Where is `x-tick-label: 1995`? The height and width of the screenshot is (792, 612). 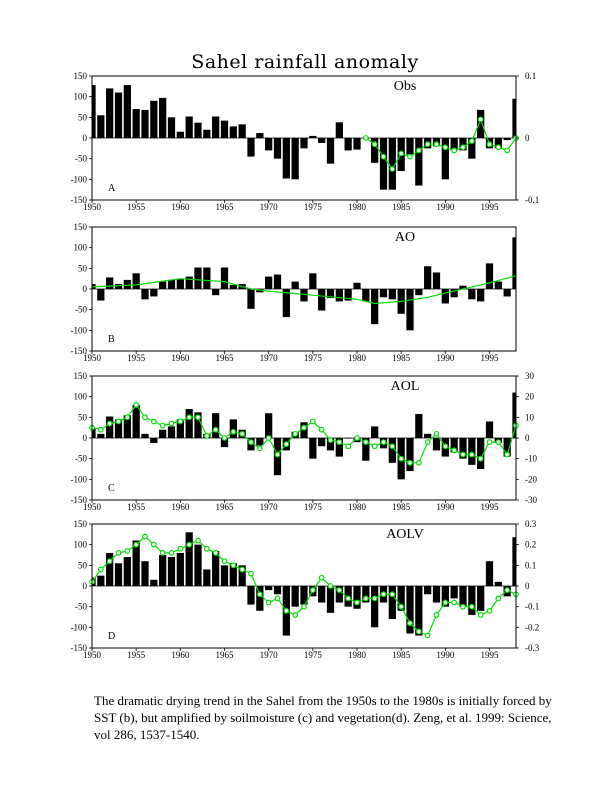 x-tick-label: 1995 is located at coordinates (490, 655).